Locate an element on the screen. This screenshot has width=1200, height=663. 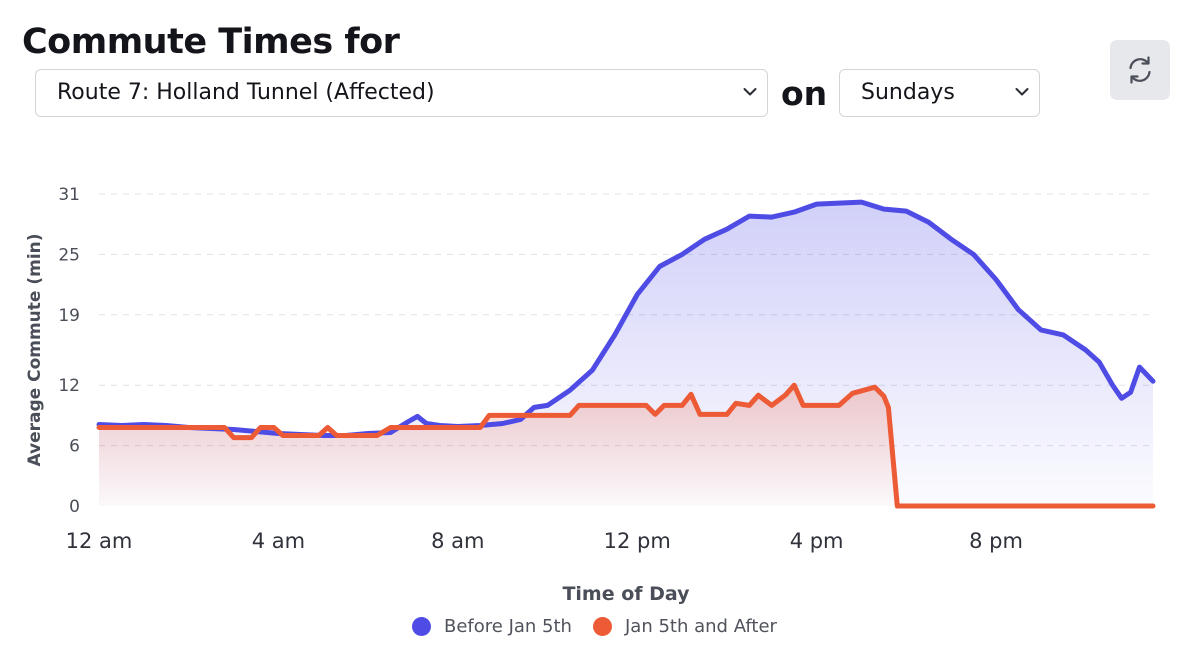
x-tick-label: 4 pm is located at coordinates (817, 541).